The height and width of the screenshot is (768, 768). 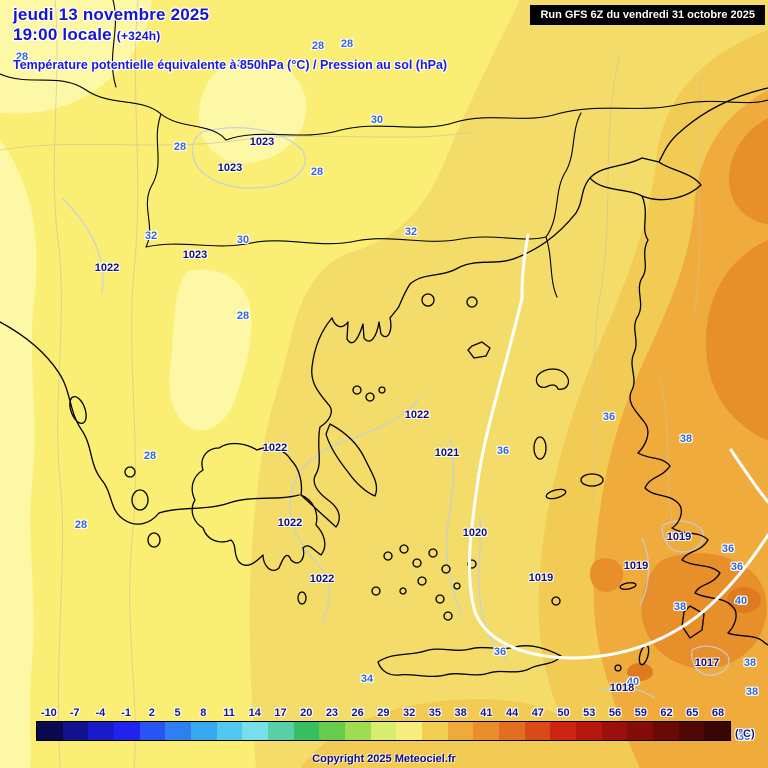 I want to click on run-info-text: Run GFS 6Z du vendredi 31 octobre 2025, so click(x=647, y=15).